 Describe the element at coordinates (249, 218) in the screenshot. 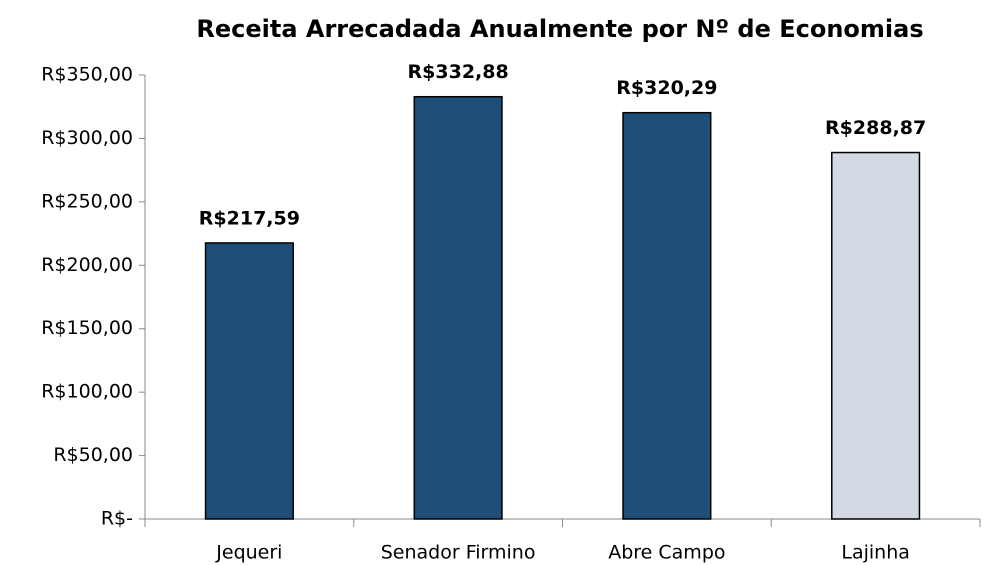

I see `value-label: R$217,59` at that location.